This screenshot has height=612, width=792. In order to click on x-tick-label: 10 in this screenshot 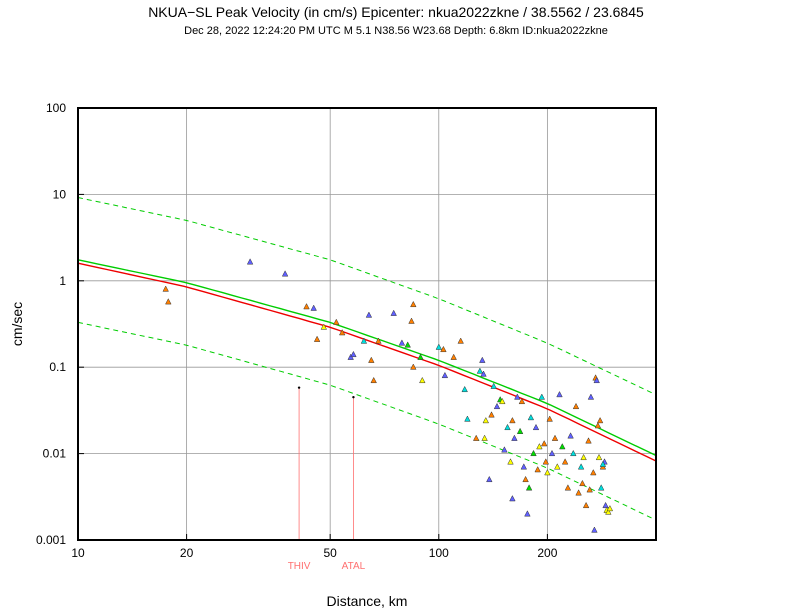, I will do `click(78, 553)`.